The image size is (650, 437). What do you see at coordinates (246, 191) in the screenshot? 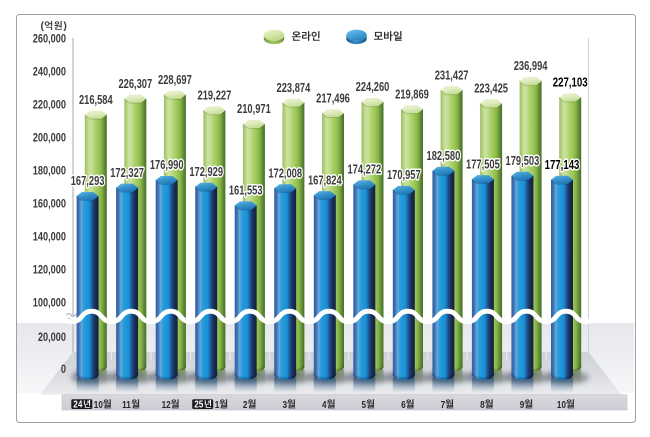
I see `svg-text: 161,553` at bounding box center [246, 191].